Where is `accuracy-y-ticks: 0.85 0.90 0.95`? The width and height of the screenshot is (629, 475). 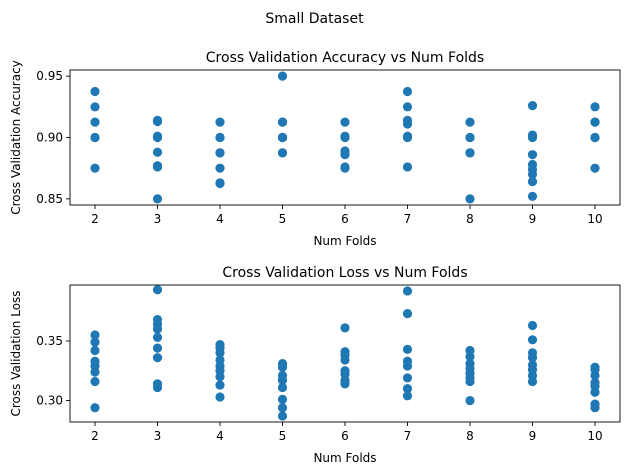
accuracy-y-ticks: 0.85 0.90 0.95 is located at coordinates (53, 137).